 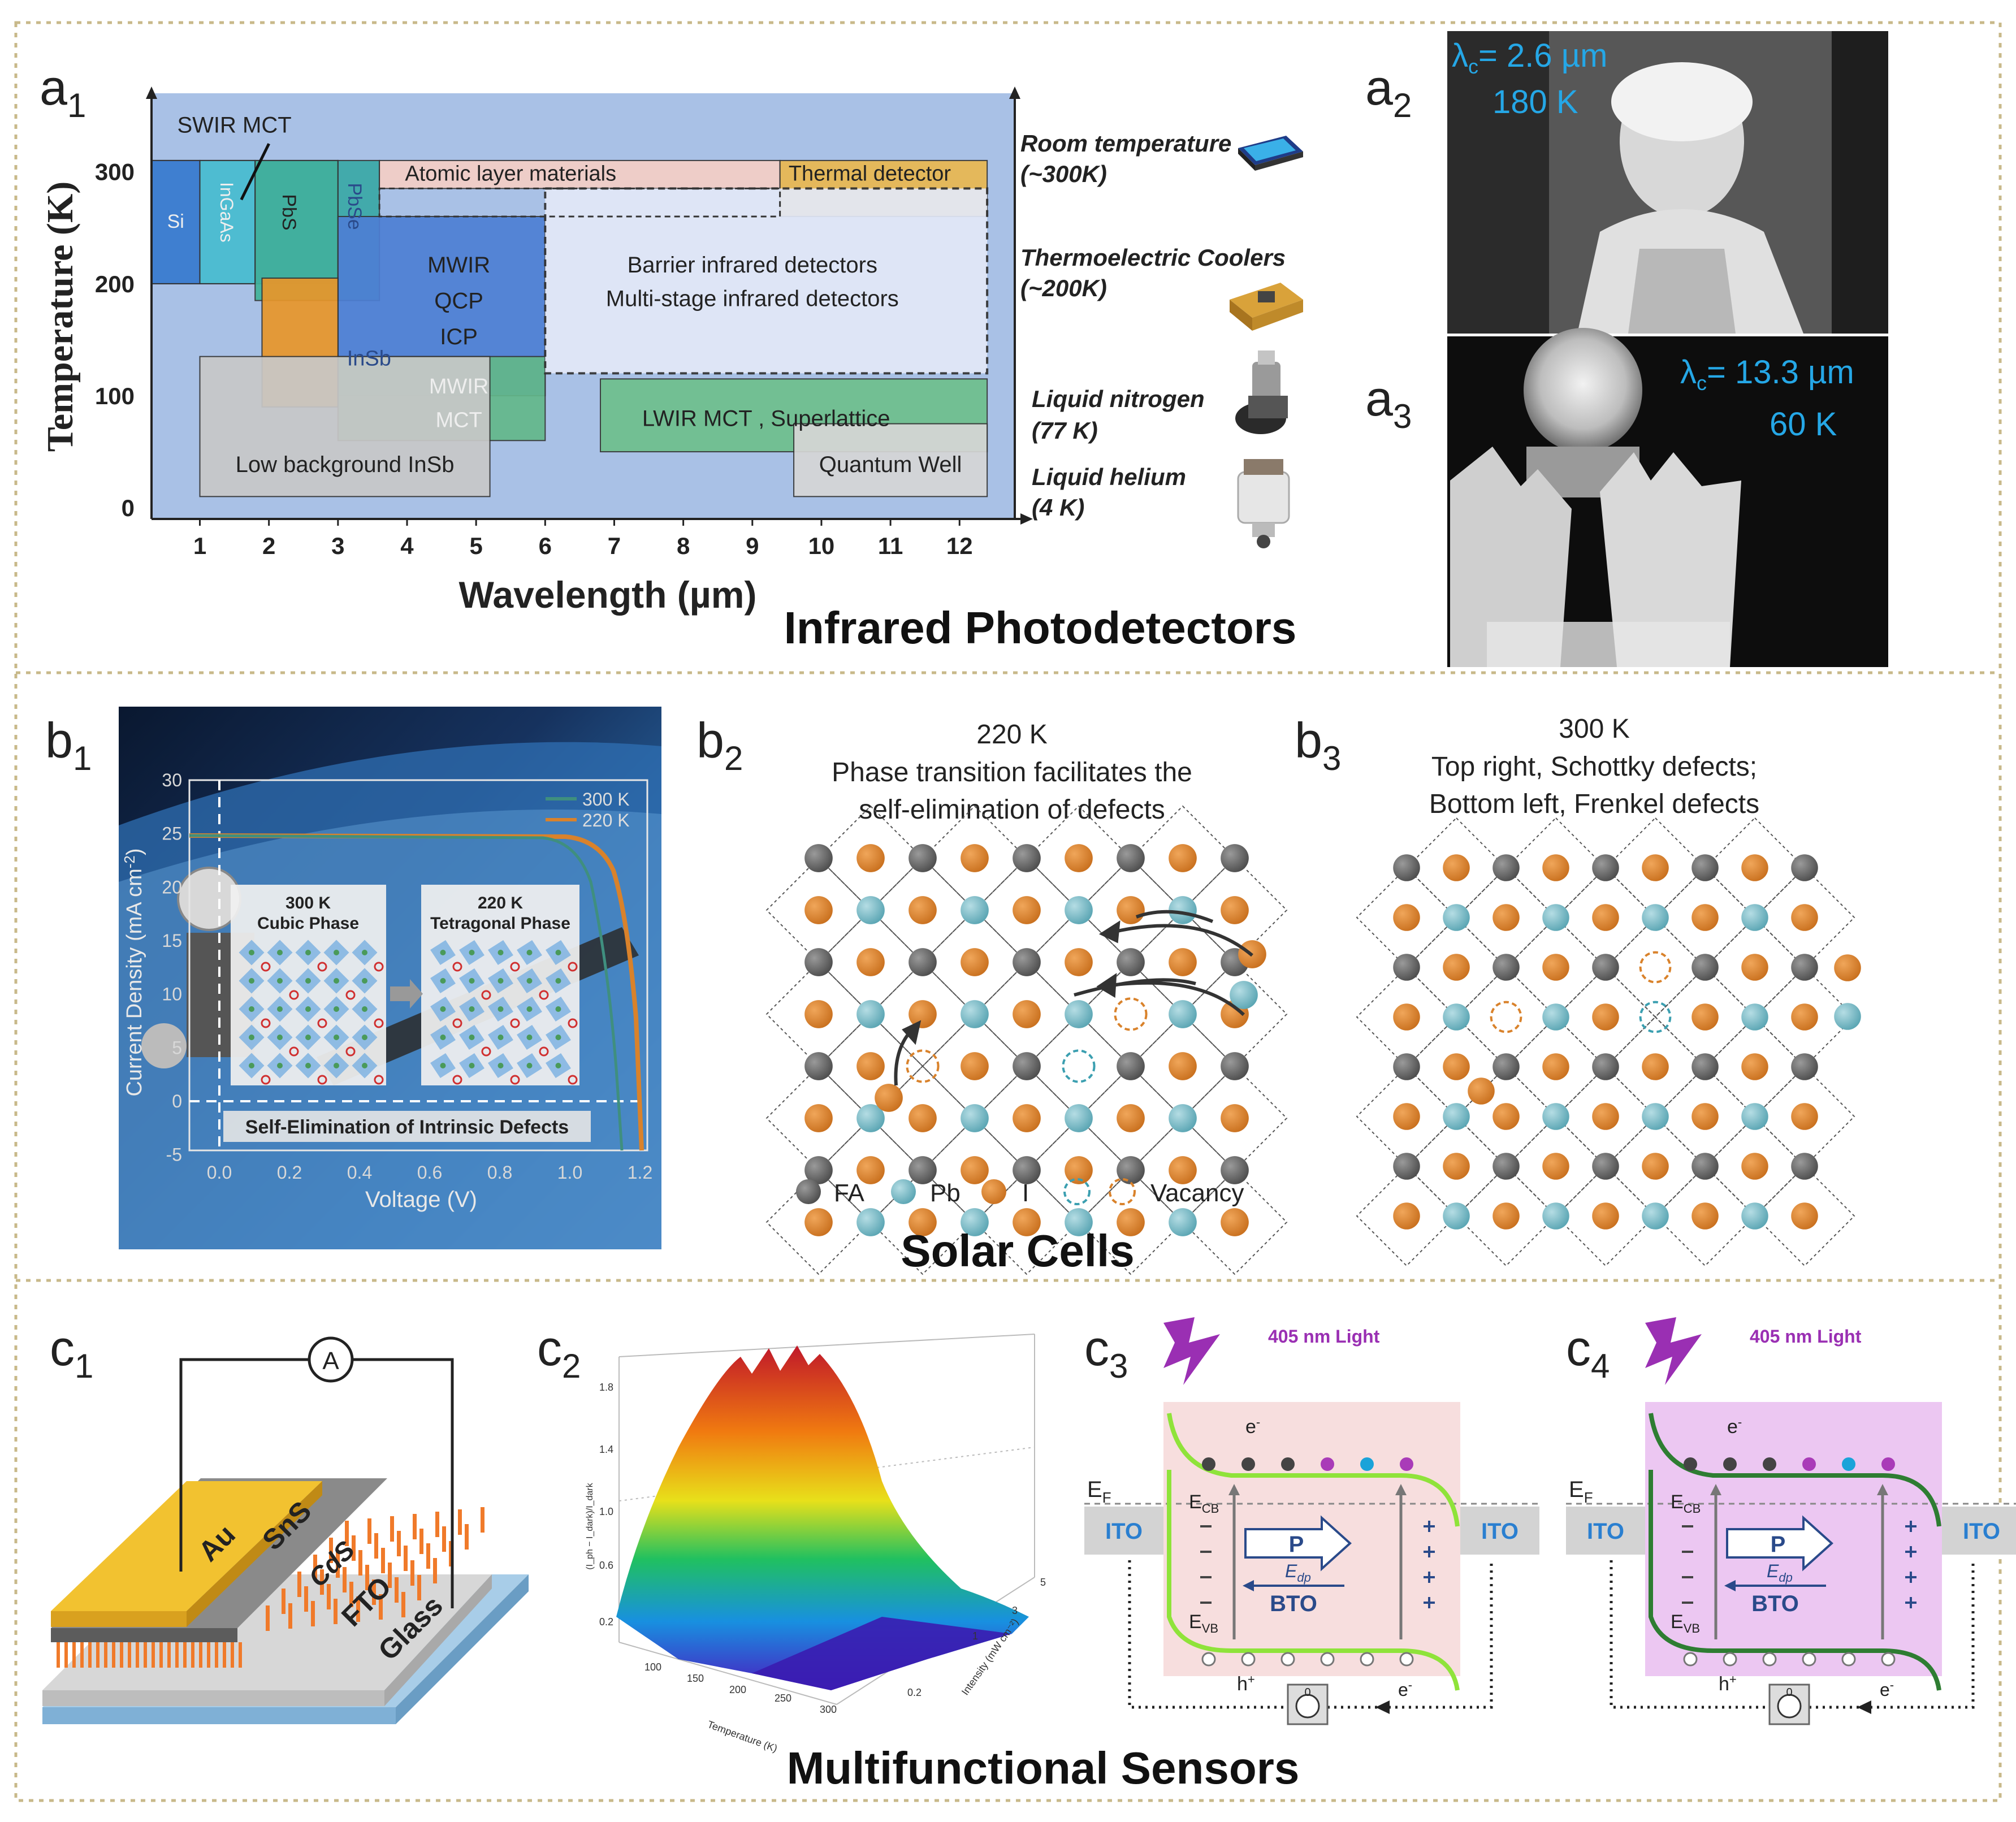 What do you see at coordinates (1063, 288) in the screenshot?
I see `cooling-te-temp: (~200K)` at bounding box center [1063, 288].